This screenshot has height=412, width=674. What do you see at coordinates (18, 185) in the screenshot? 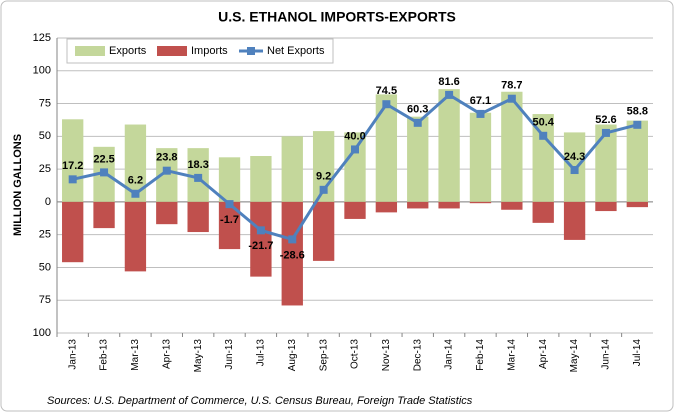
I see `y-axis-label: MILLION GALLONS` at bounding box center [18, 185].